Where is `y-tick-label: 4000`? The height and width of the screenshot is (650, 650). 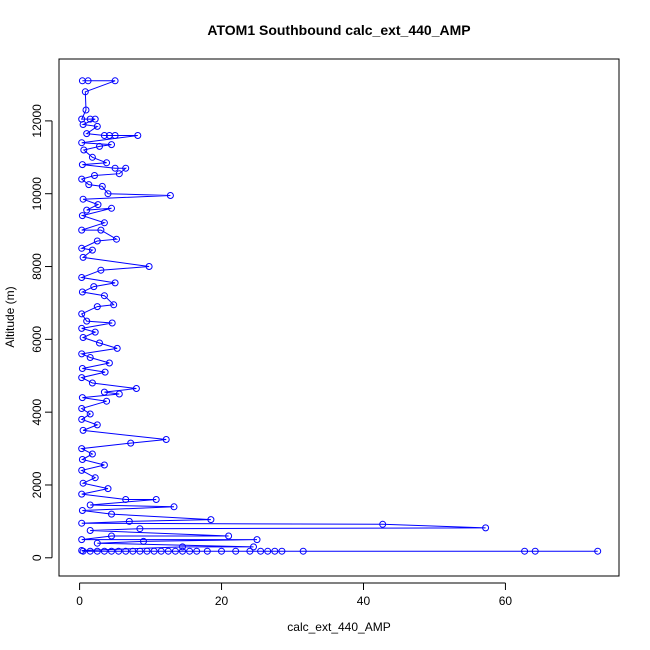 y-tick-label: 4000 is located at coordinates (37, 411).